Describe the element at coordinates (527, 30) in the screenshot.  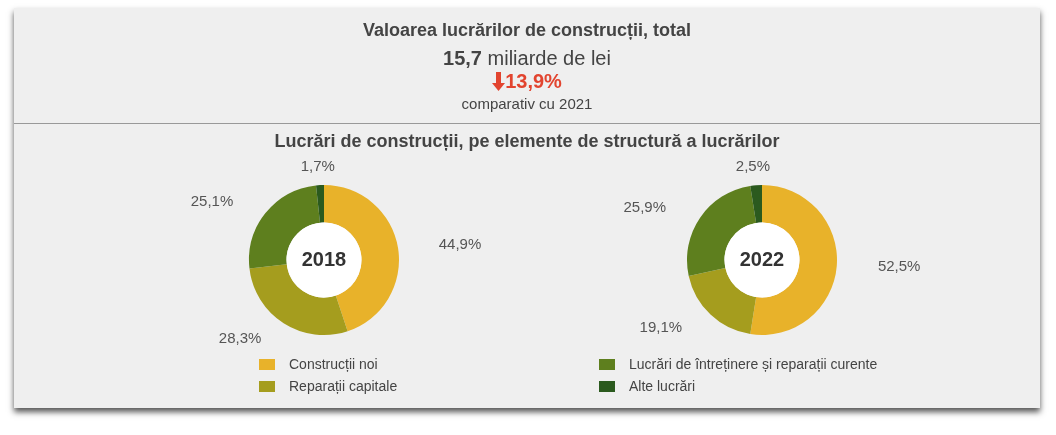
I see `text: Valoarea lucrărilor de construcții, total` at that location.